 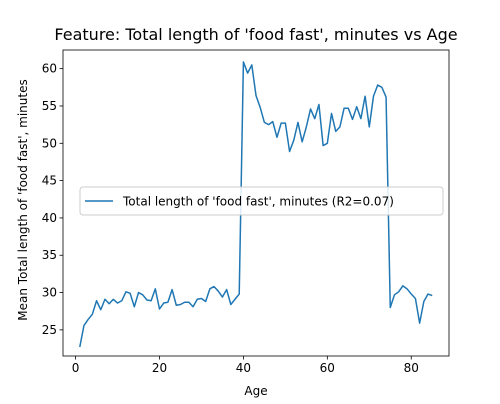 What do you see at coordinates (255, 391) in the screenshot?
I see `x-axis-label: Age` at bounding box center [255, 391].